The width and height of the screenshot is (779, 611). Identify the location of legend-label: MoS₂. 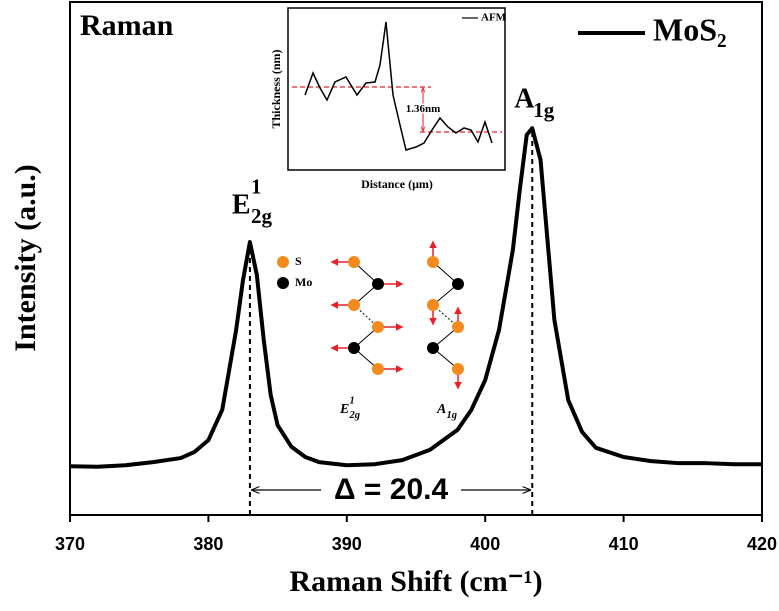
(690, 29).